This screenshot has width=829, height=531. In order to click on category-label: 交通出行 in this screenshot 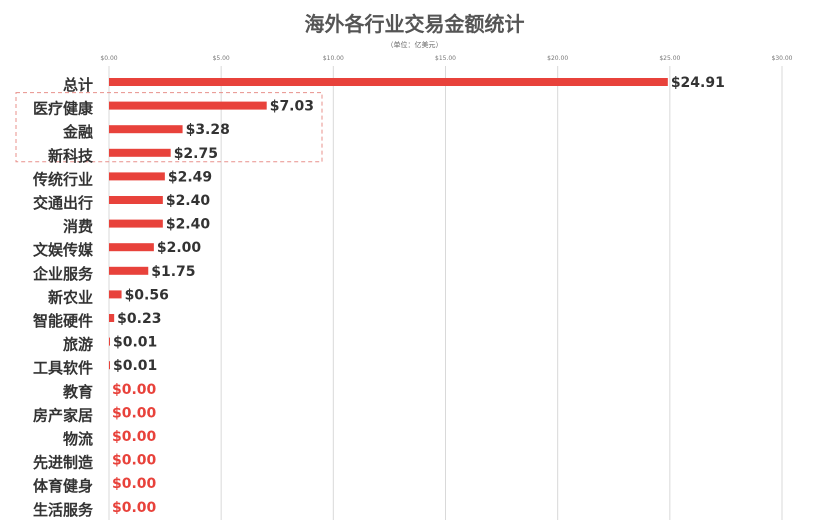, I will do `click(63, 203)`.